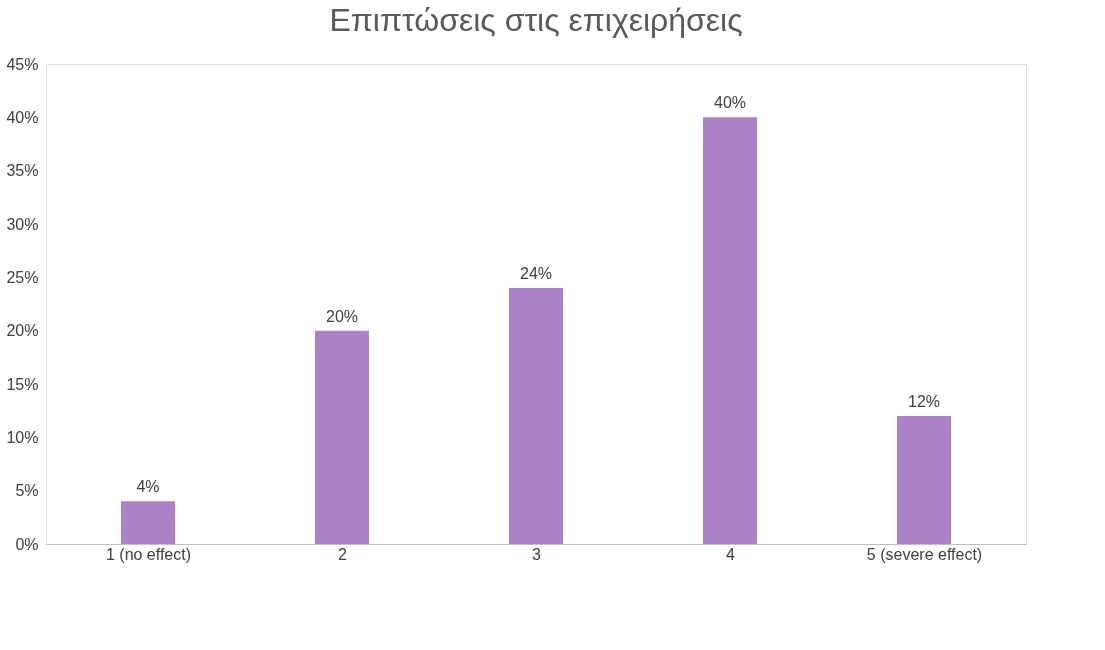 This screenshot has width=1105, height=650. Describe the element at coordinates (27, 491) in the screenshot. I see `y-tick-label: 5%` at that location.